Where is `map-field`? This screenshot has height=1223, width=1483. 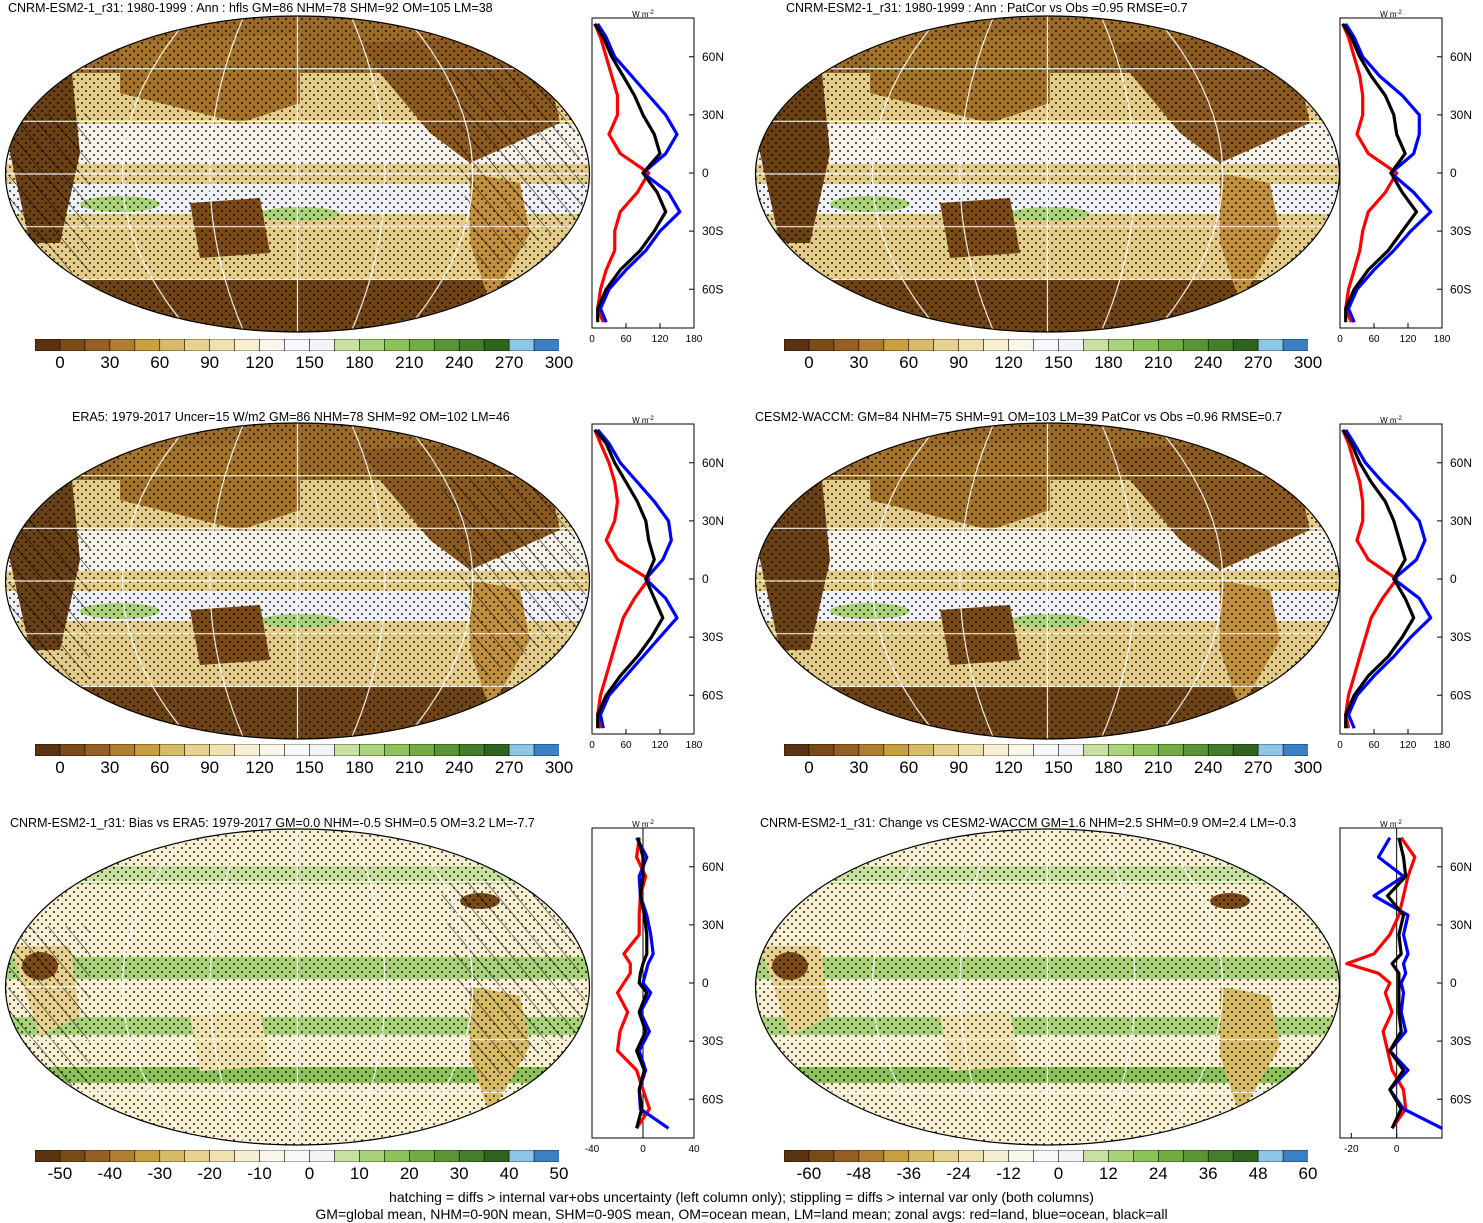 map-field is located at coordinates (1047, 581).